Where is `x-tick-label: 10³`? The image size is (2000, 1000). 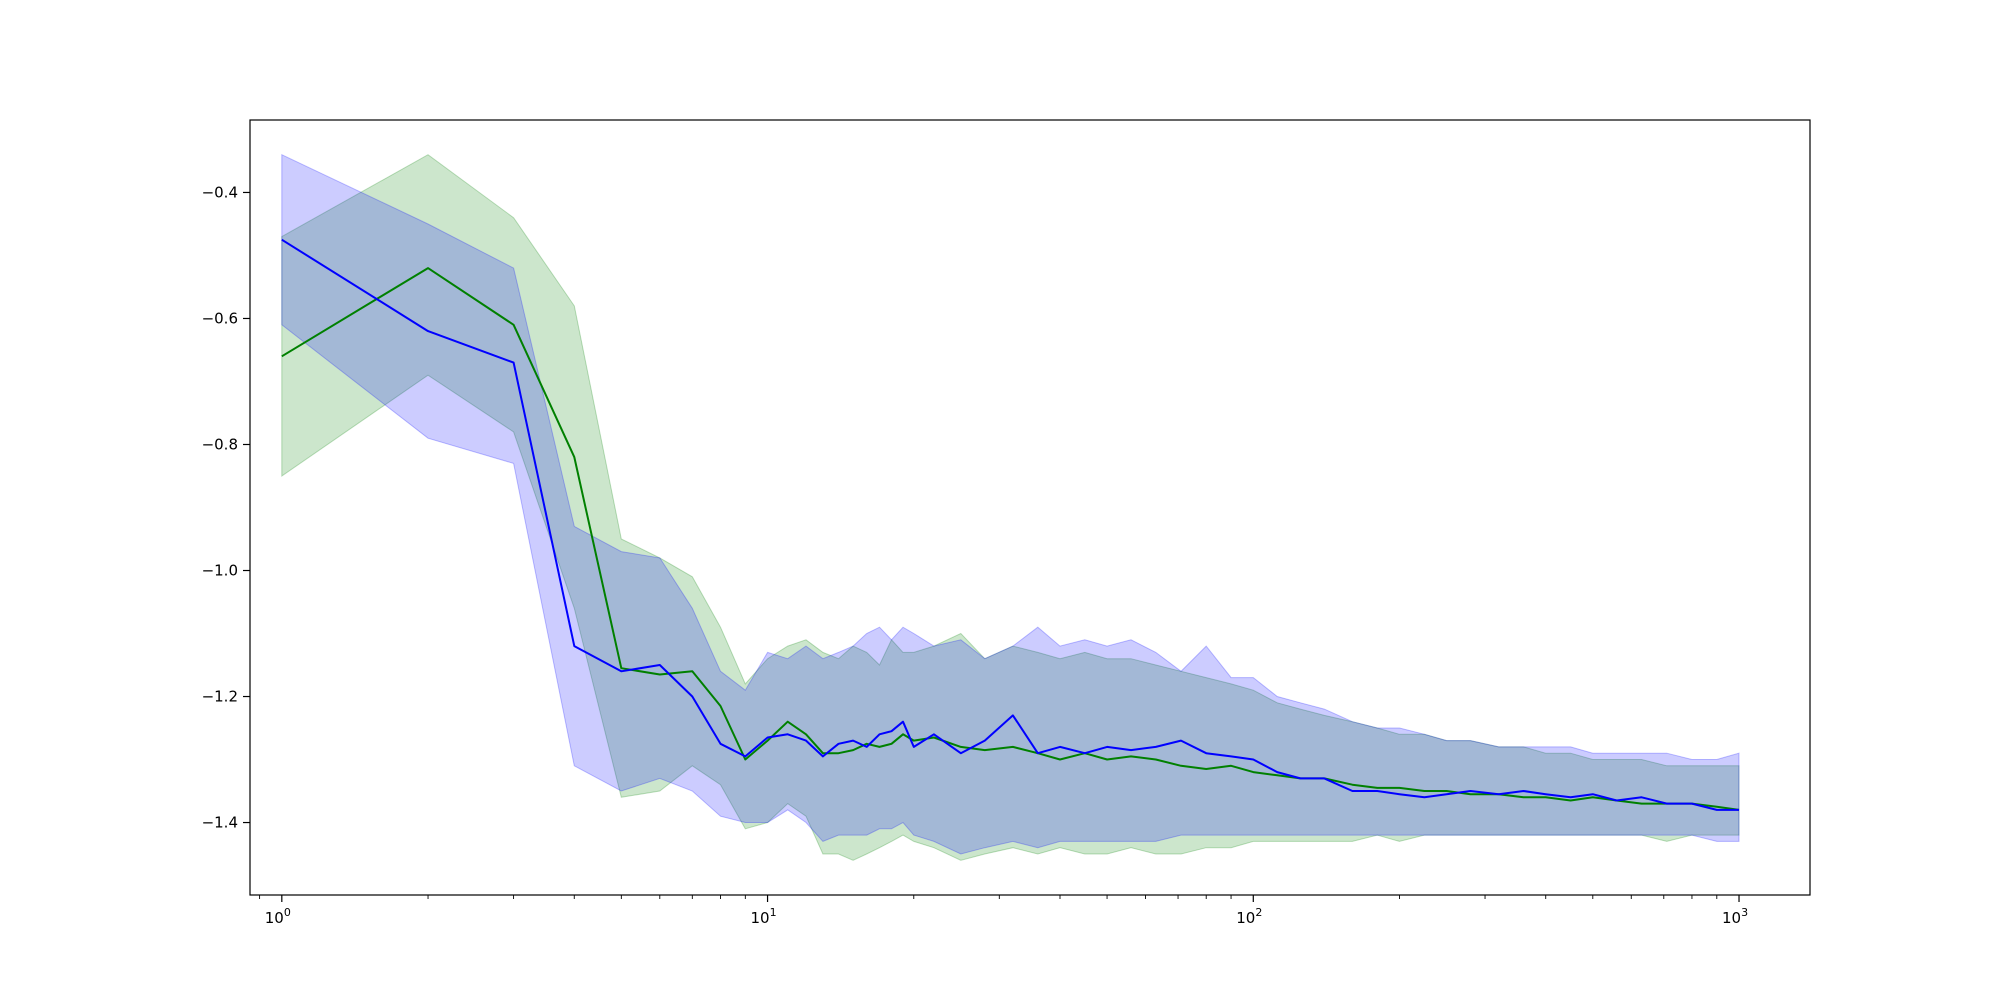 x-tick-label: 10³ is located at coordinates (1735, 916).